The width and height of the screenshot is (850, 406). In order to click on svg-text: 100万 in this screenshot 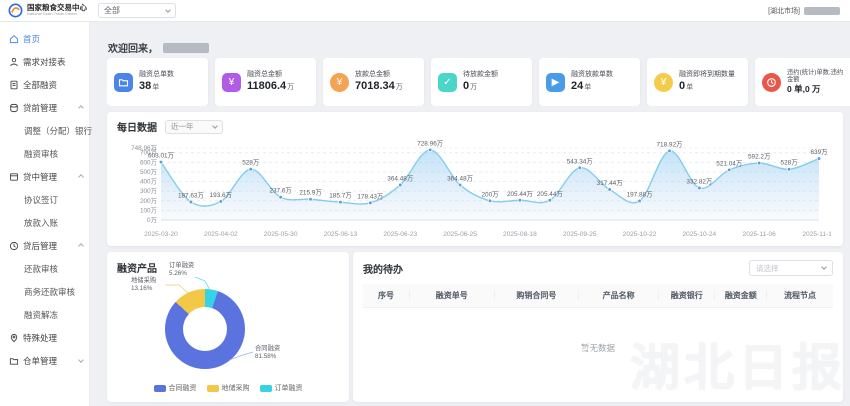, I will do `click(148, 210)`.